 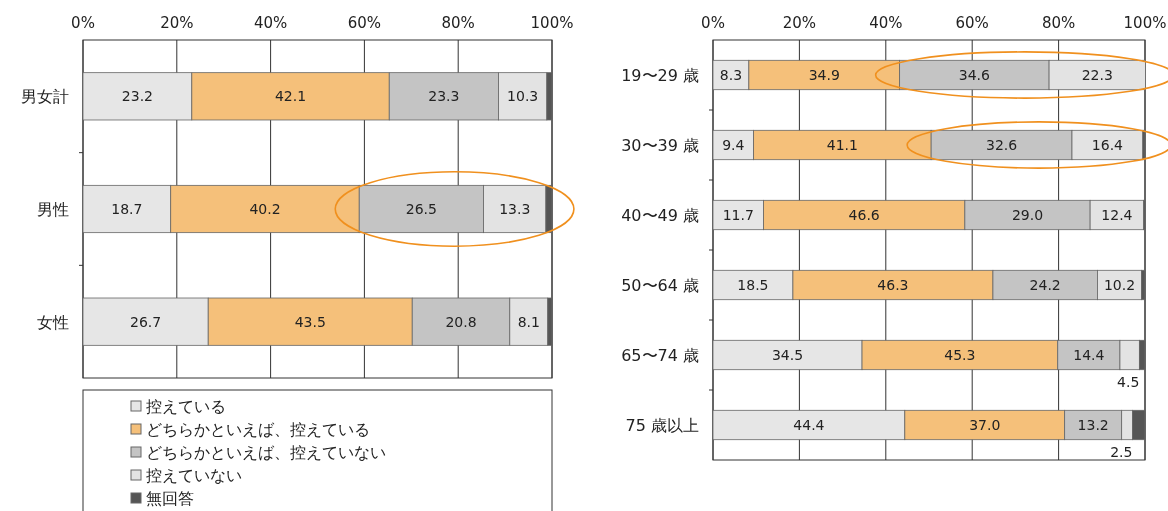 What do you see at coordinates (1045, 285) in the screenshot?
I see `data-label: 24.2` at bounding box center [1045, 285].